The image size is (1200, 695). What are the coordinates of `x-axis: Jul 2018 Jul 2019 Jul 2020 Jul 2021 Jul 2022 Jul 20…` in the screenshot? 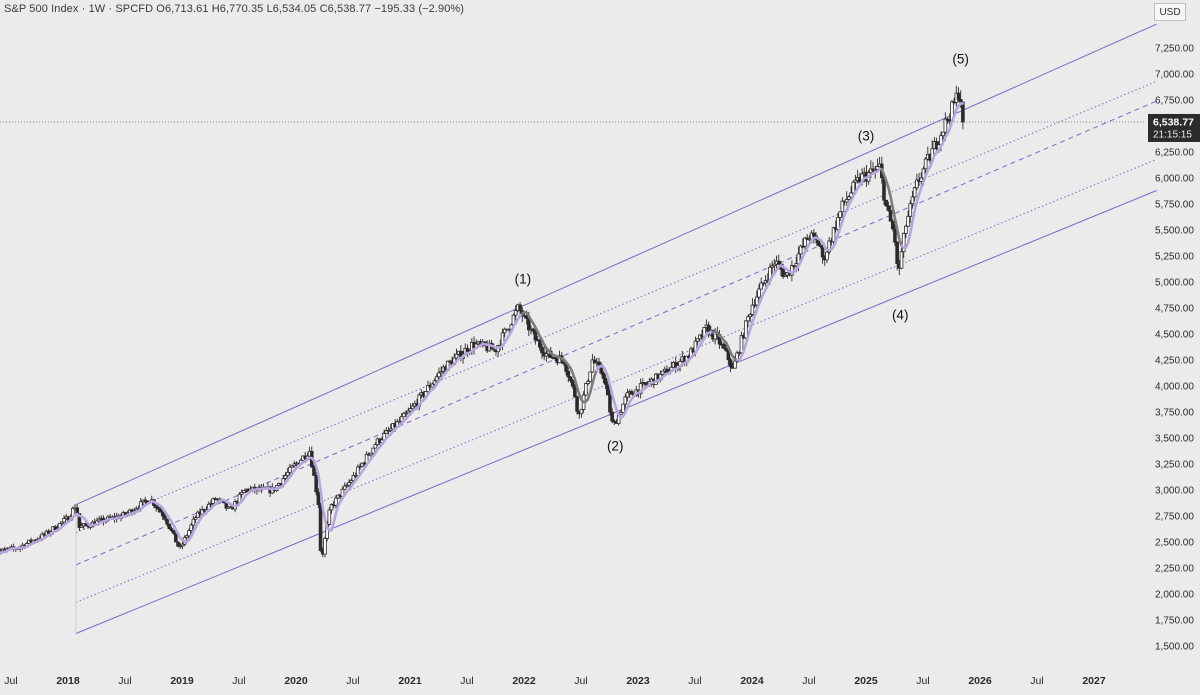 It's located at (555, 681).